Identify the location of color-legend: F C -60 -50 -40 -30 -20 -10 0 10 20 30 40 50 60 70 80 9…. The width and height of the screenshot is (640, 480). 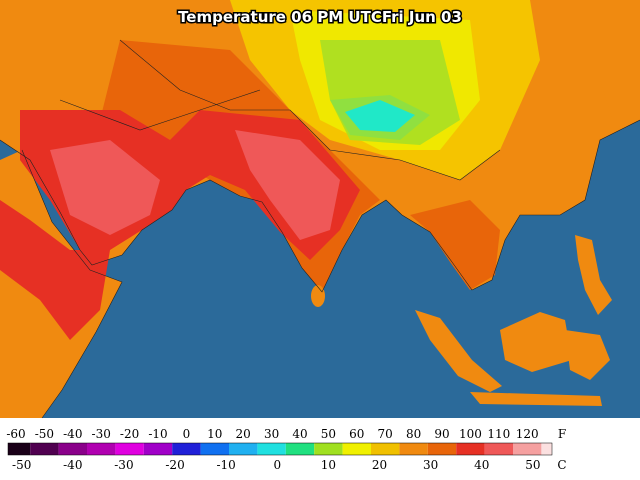
(286, 449).